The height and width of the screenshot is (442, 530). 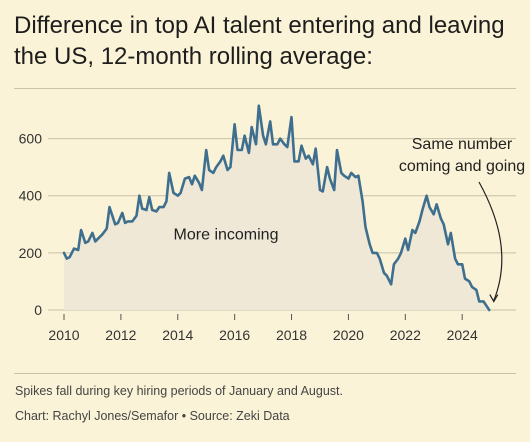 I want to click on y-axis-labels: 0 200 400 600, so click(x=31, y=224).